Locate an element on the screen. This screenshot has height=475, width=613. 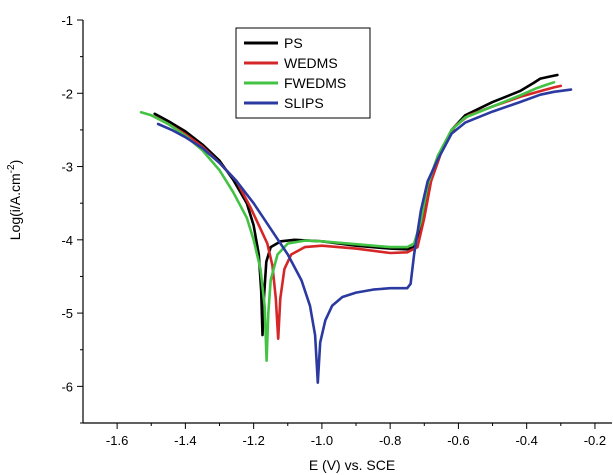
x-axis-title: E (V) vs. SCE is located at coordinates (352, 465).